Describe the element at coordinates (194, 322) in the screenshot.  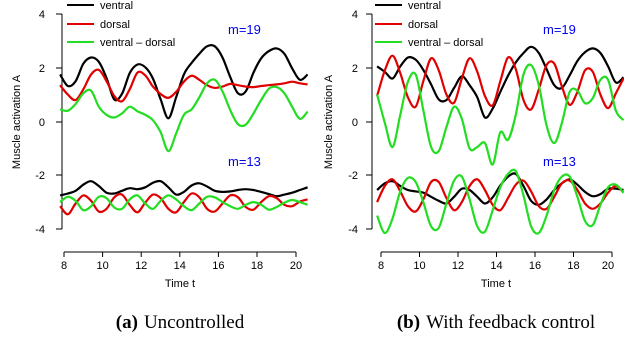
I see `caption-text: Uncontrolled` at that location.